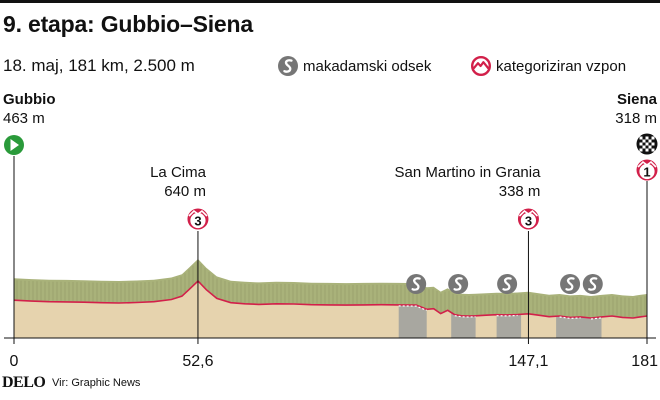  Describe the element at coordinates (528, 361) in the screenshot. I see `x-tick-label: 147,1` at that location.